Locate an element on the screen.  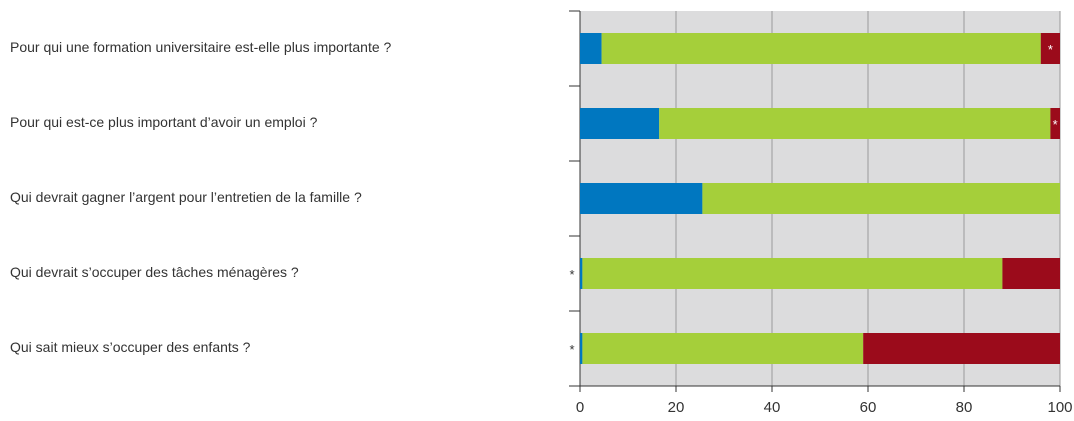
x-tick-label: 20 is located at coordinates (676, 407).